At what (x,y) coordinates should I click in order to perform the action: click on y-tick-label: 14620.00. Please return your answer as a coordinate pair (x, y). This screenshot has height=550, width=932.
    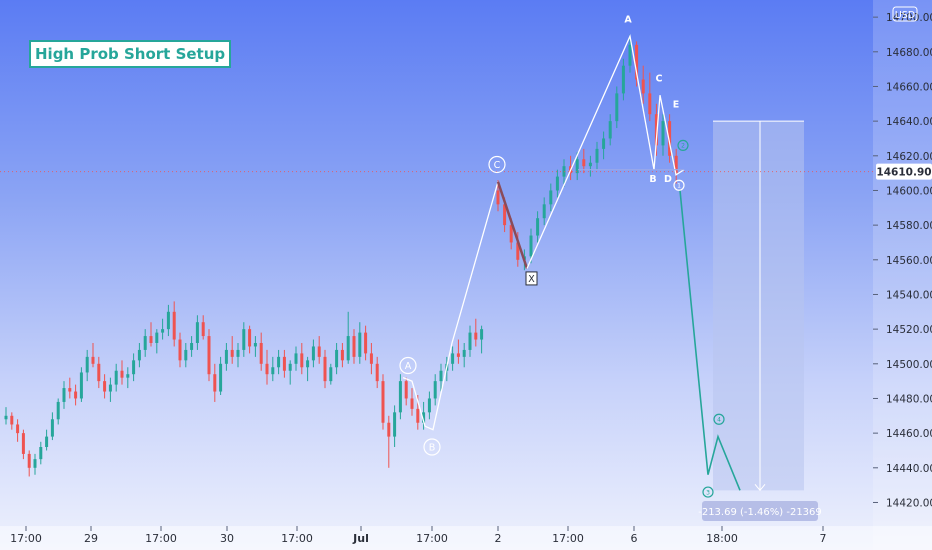
    Looking at the image, I should click on (909, 157).